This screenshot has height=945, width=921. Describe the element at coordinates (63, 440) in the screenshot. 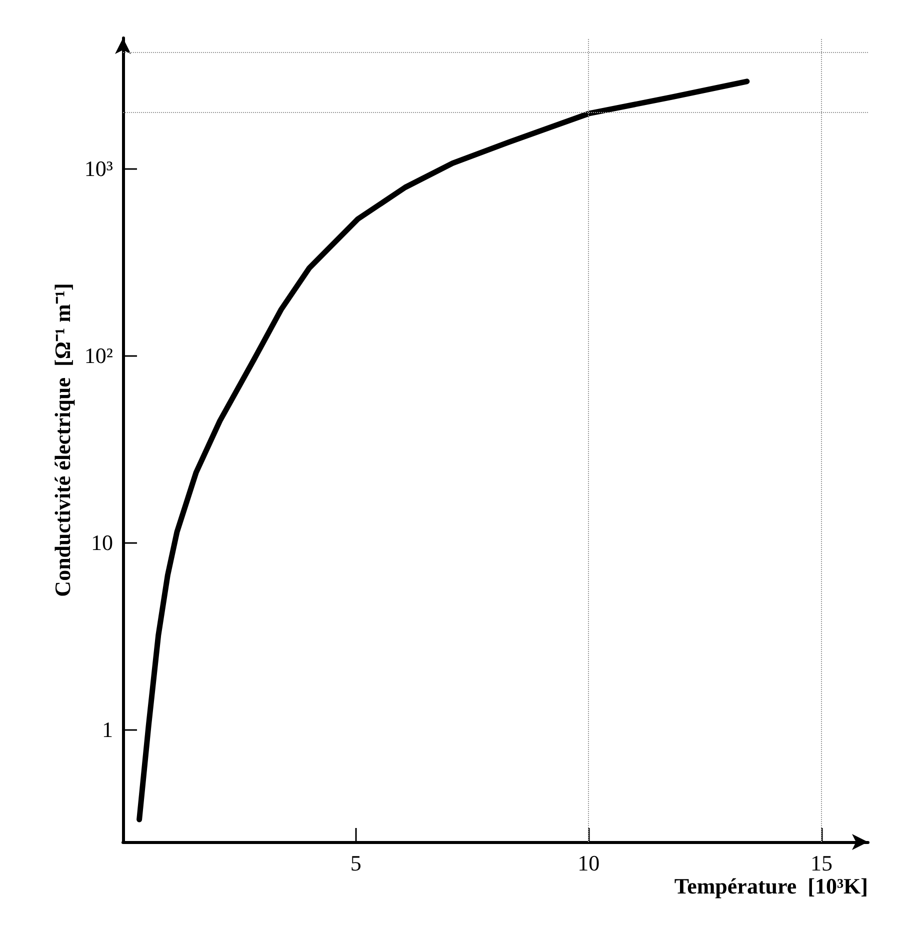

I see `y-axis-title: Conductivité électrique [Ω⁻¹ m⁻¹]` at that location.